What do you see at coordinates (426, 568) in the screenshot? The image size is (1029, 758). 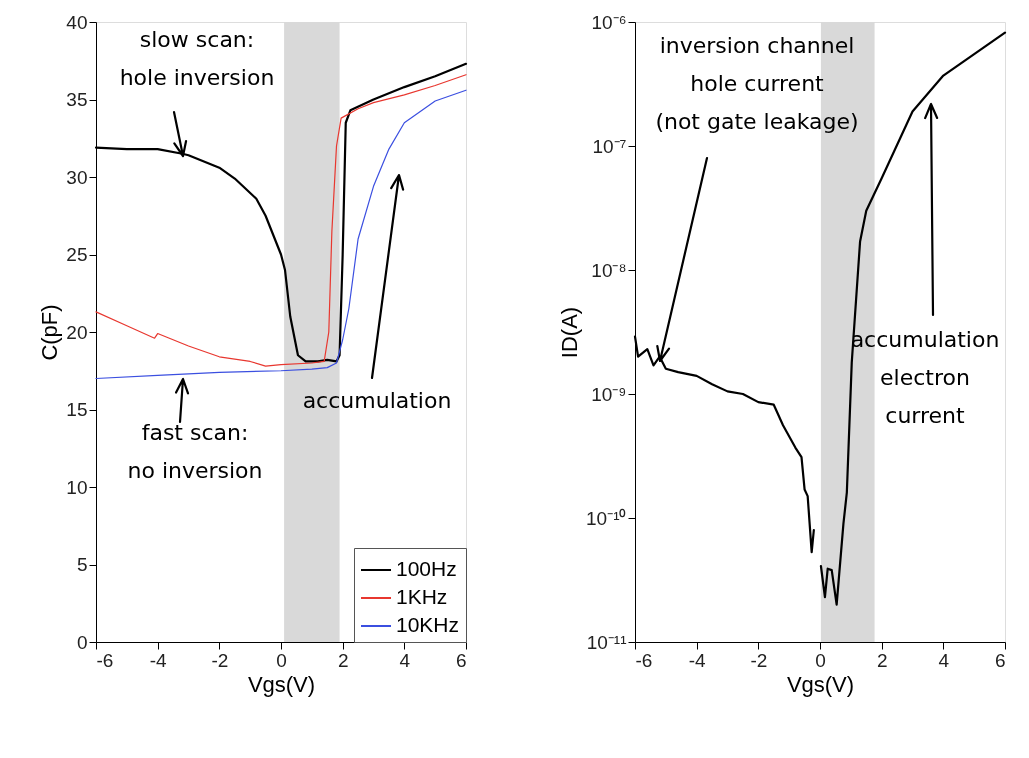 I see `legend-label: 100Hz` at bounding box center [426, 568].